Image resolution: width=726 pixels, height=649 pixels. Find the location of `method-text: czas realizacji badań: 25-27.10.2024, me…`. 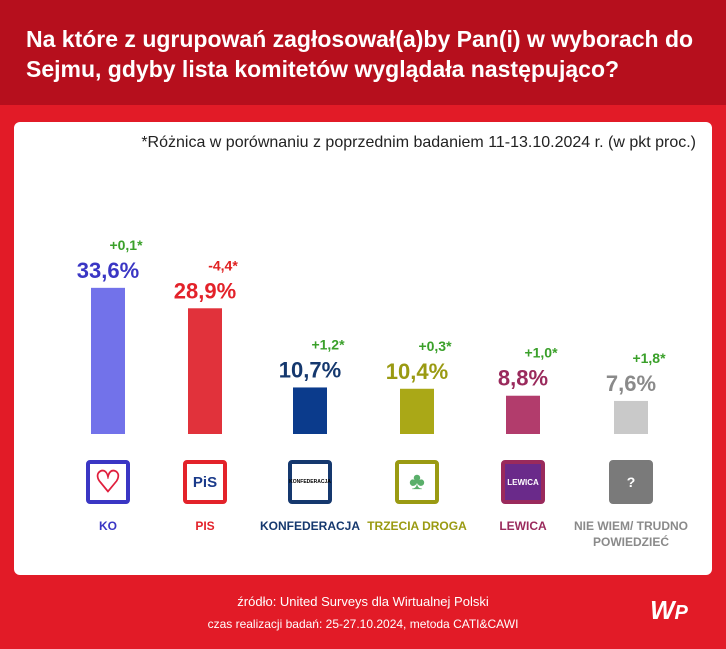

method-text: czas realizacji badań: 25-27.10.2024, me… is located at coordinates (363, 624).